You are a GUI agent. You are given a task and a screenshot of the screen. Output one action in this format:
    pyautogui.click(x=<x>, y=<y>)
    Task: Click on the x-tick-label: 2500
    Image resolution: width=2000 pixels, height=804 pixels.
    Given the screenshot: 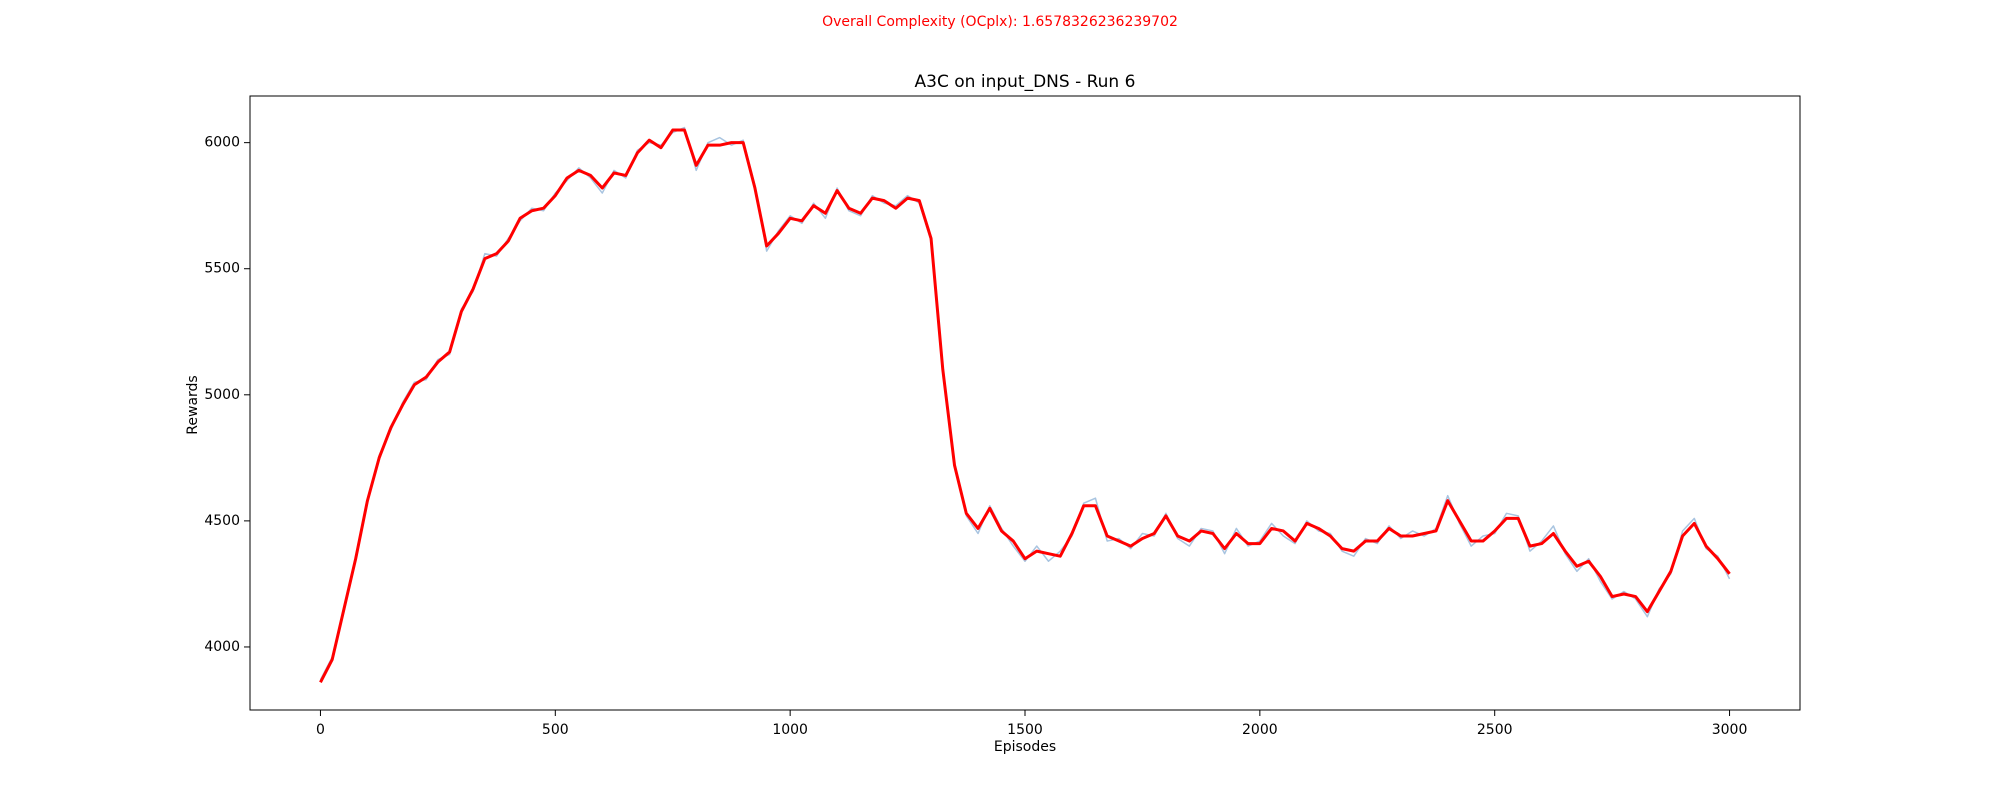 What is the action you would take?
    pyautogui.click(x=1495, y=730)
    